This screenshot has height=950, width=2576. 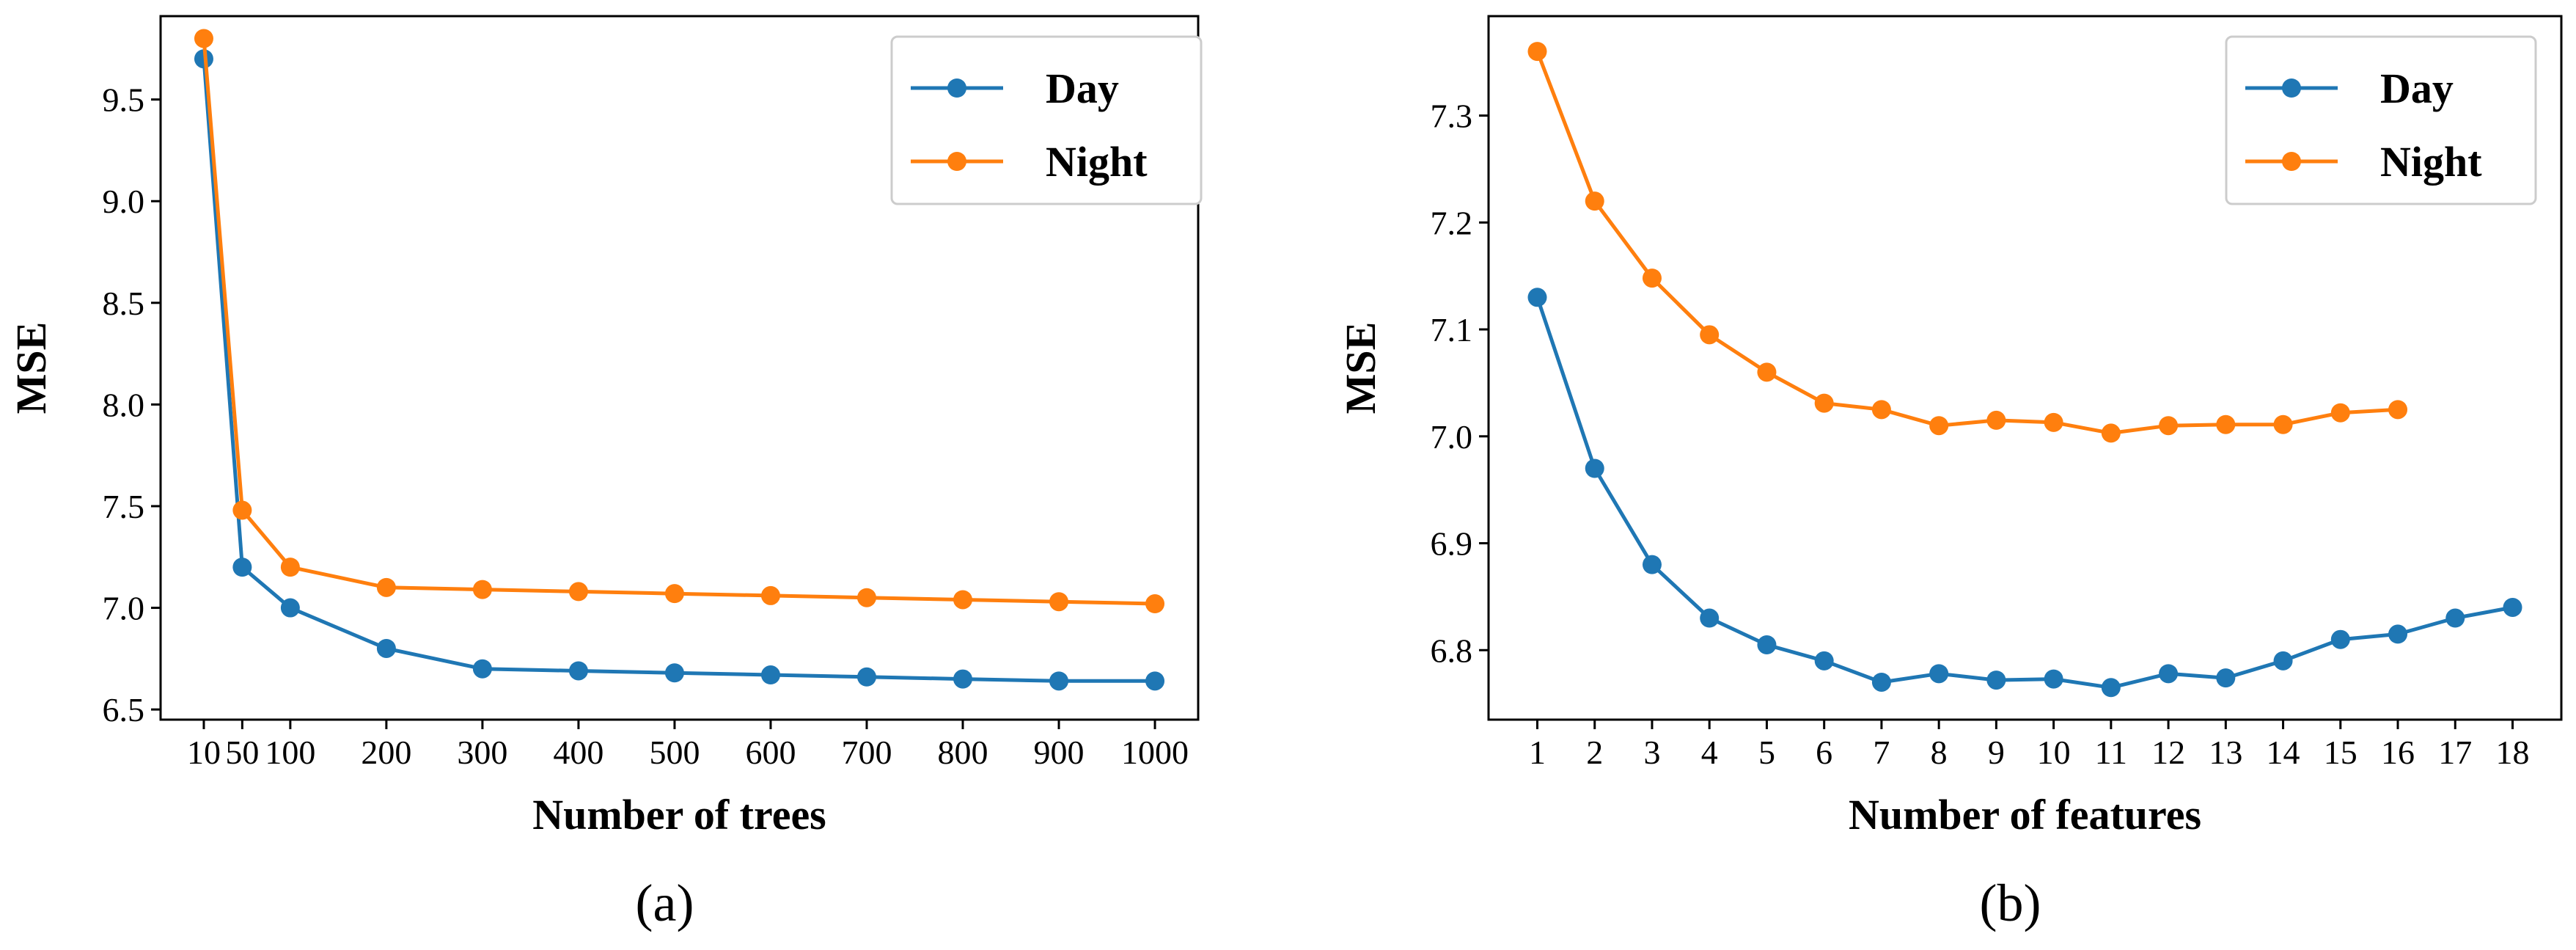 What do you see at coordinates (578, 752) in the screenshot?
I see `x-tick-label: 400` at bounding box center [578, 752].